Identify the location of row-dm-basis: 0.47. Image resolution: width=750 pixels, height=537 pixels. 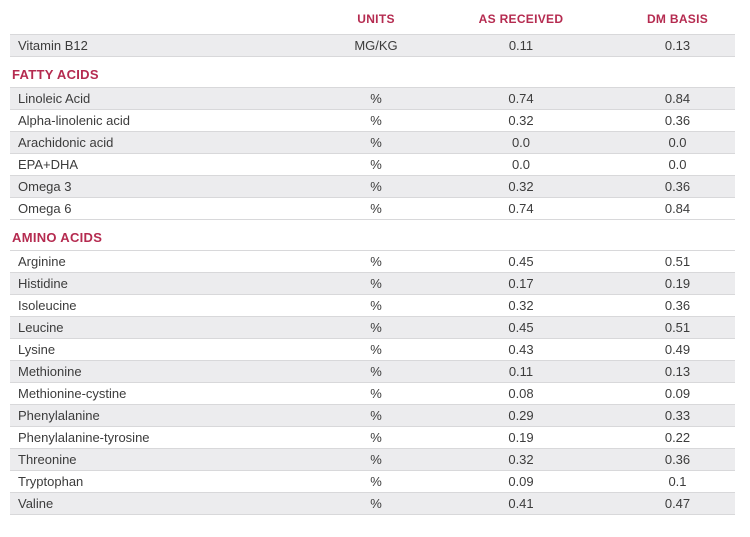
(677, 503).